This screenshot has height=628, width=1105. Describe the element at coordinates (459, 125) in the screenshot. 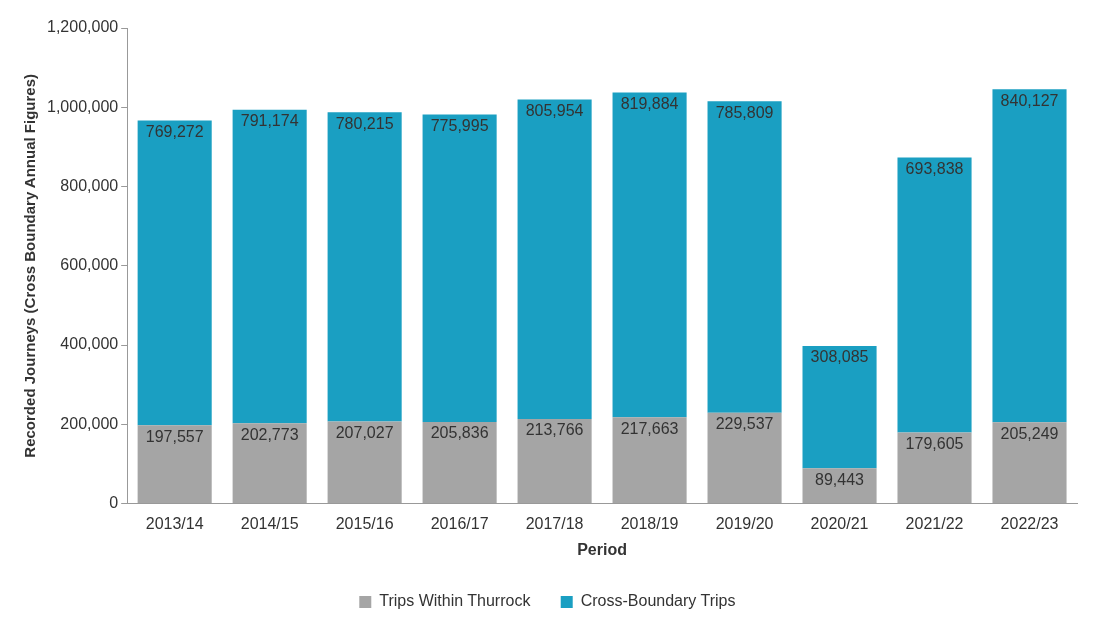

I see `data-label: 775,995` at that location.